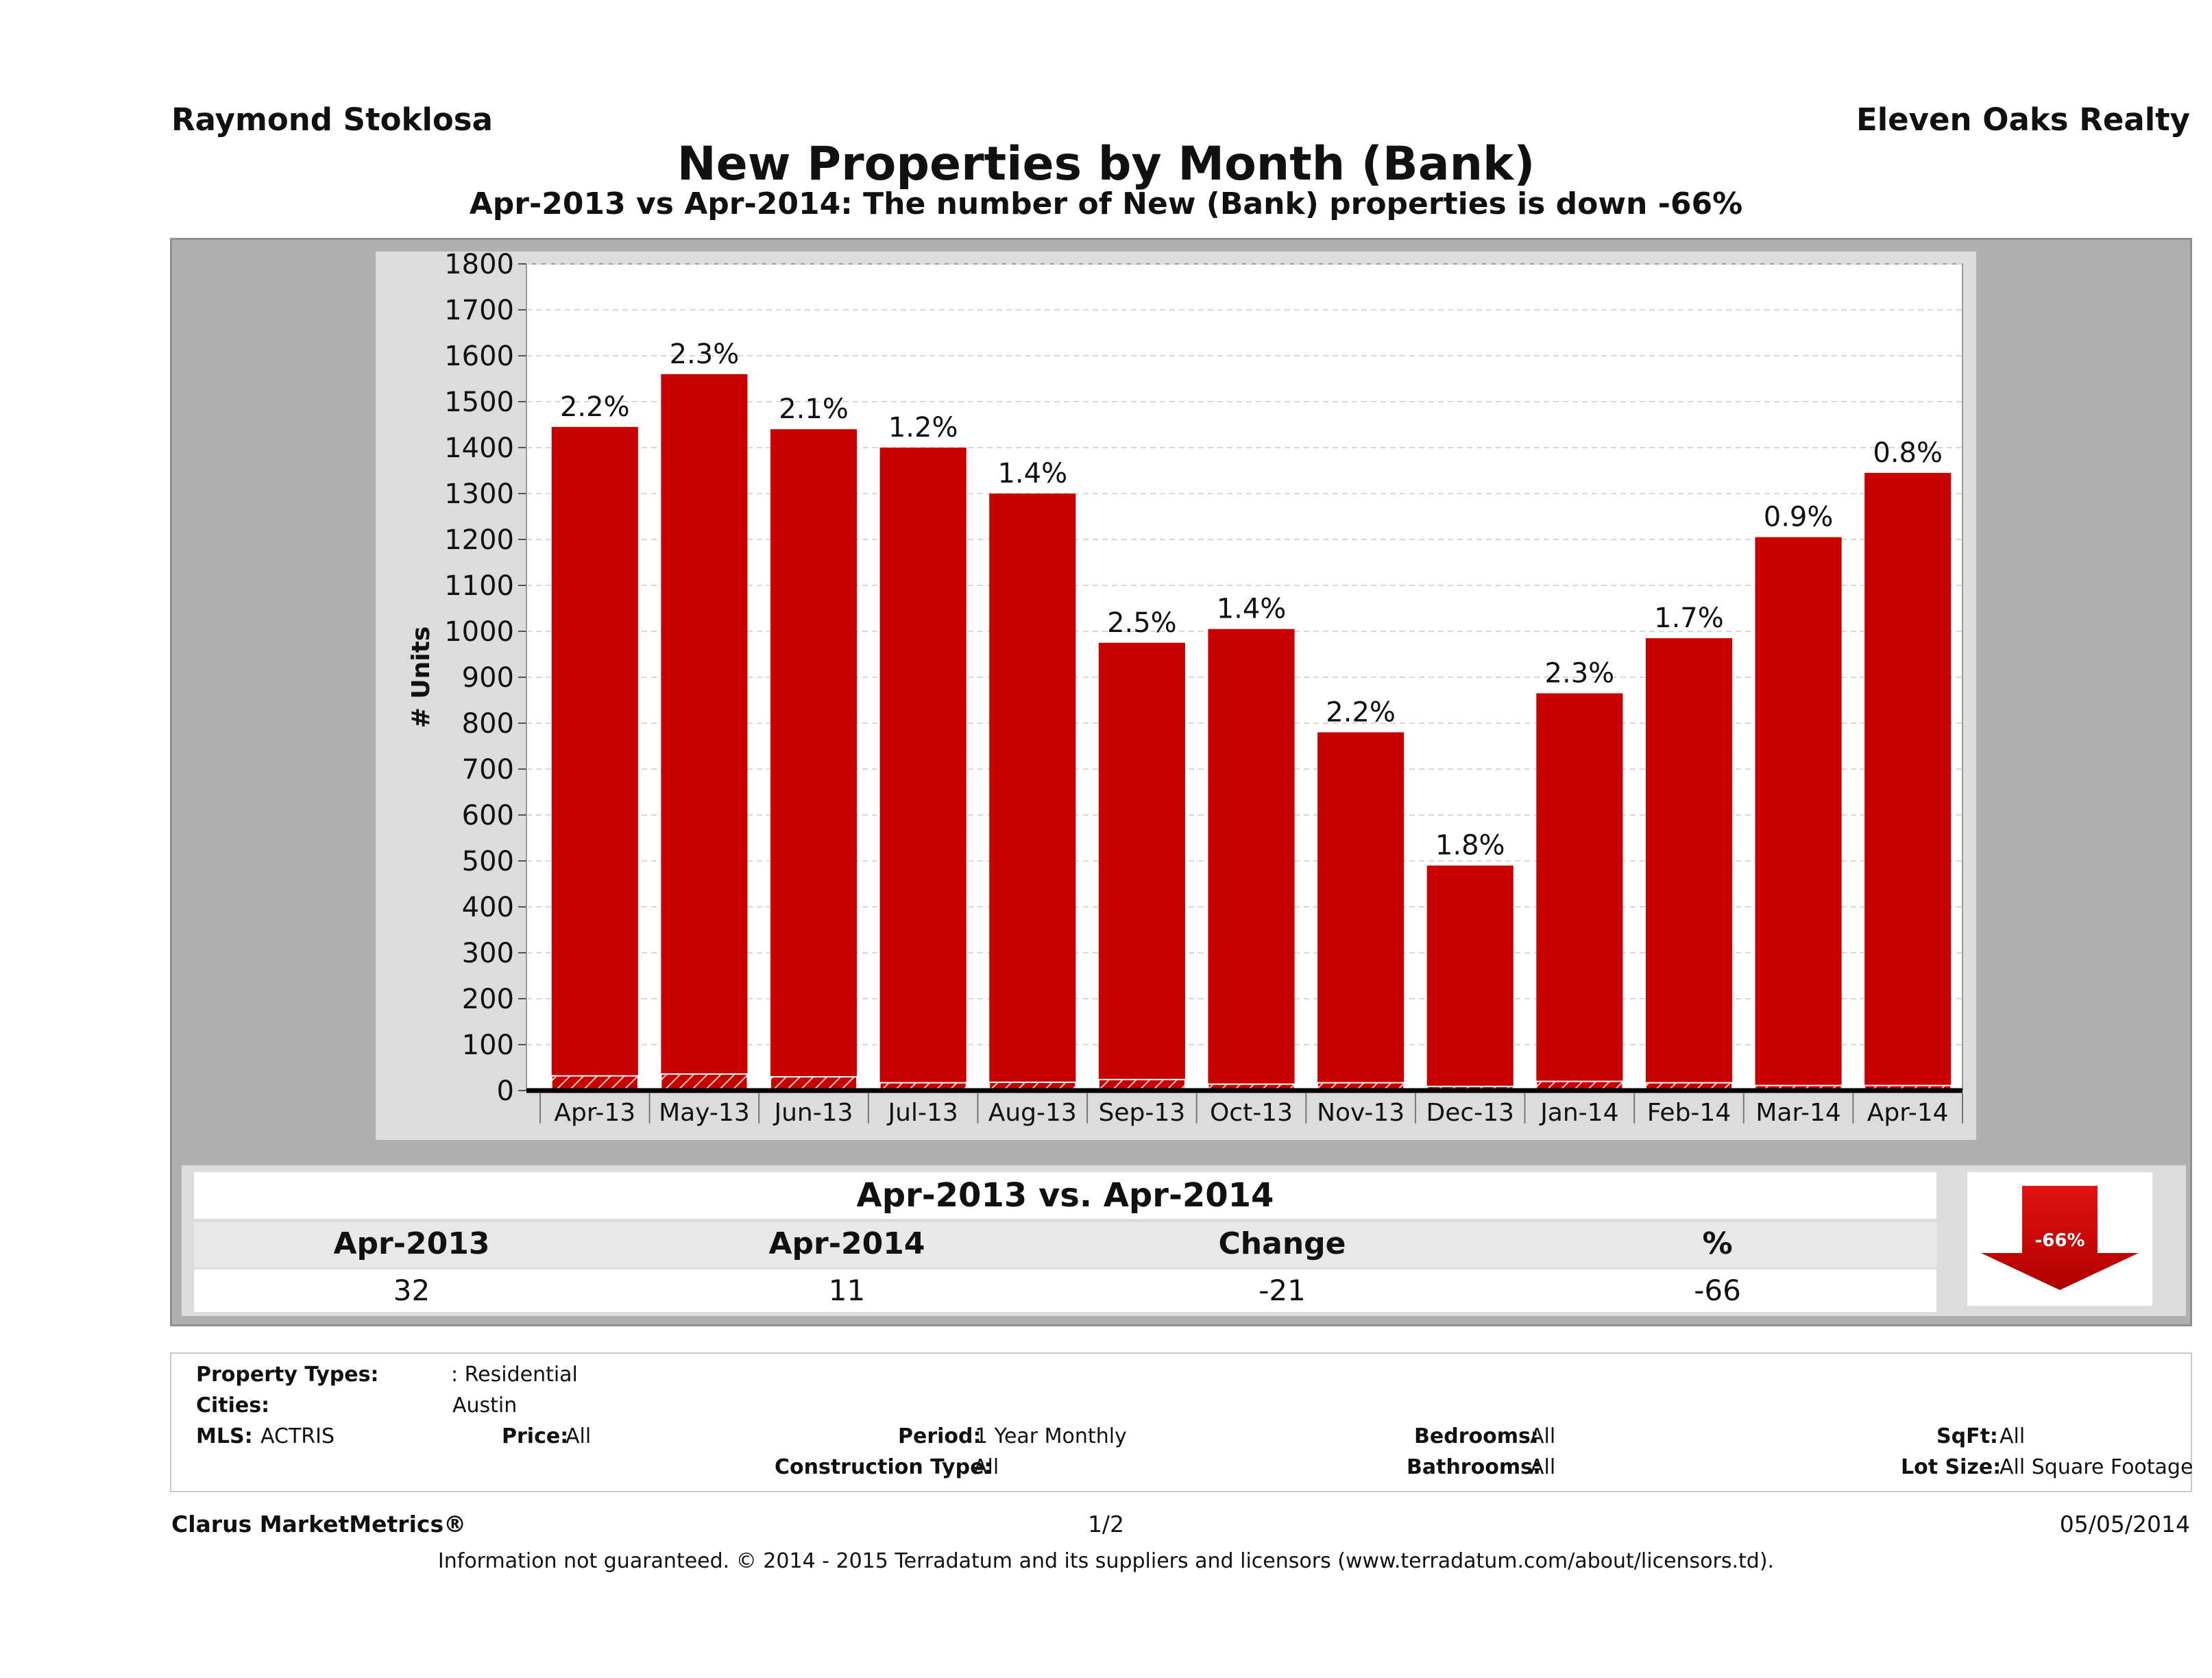  What do you see at coordinates (514, 1375) in the screenshot?
I see `property-types-value: : Residential` at bounding box center [514, 1375].